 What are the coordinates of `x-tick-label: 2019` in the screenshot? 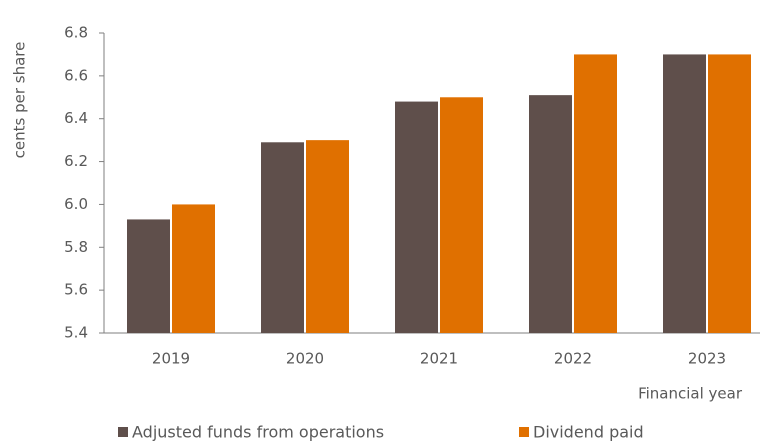 It's located at (171, 359).